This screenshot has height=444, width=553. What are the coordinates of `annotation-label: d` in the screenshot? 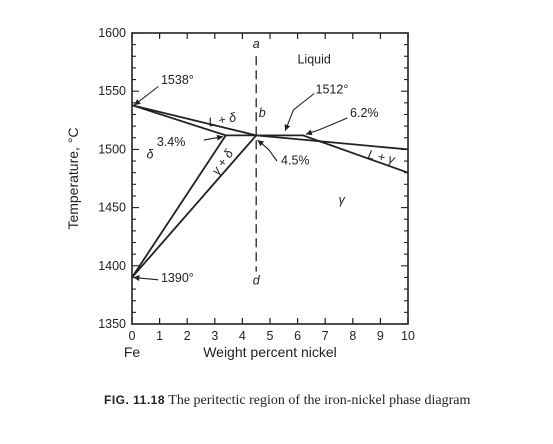 It's located at (257, 280).